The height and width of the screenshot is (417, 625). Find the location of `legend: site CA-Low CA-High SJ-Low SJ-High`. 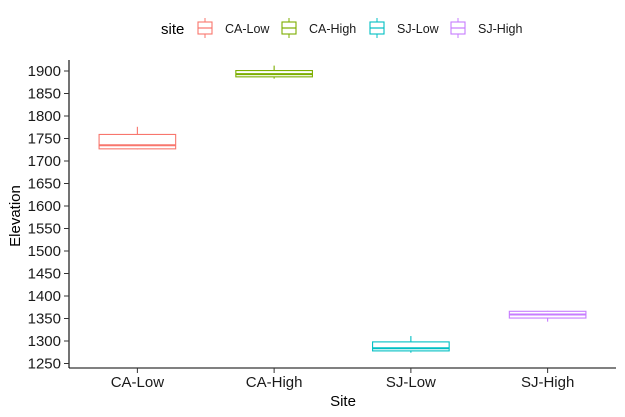

legend: site CA-Low CA-High SJ-Low SJ-High is located at coordinates (342, 28).